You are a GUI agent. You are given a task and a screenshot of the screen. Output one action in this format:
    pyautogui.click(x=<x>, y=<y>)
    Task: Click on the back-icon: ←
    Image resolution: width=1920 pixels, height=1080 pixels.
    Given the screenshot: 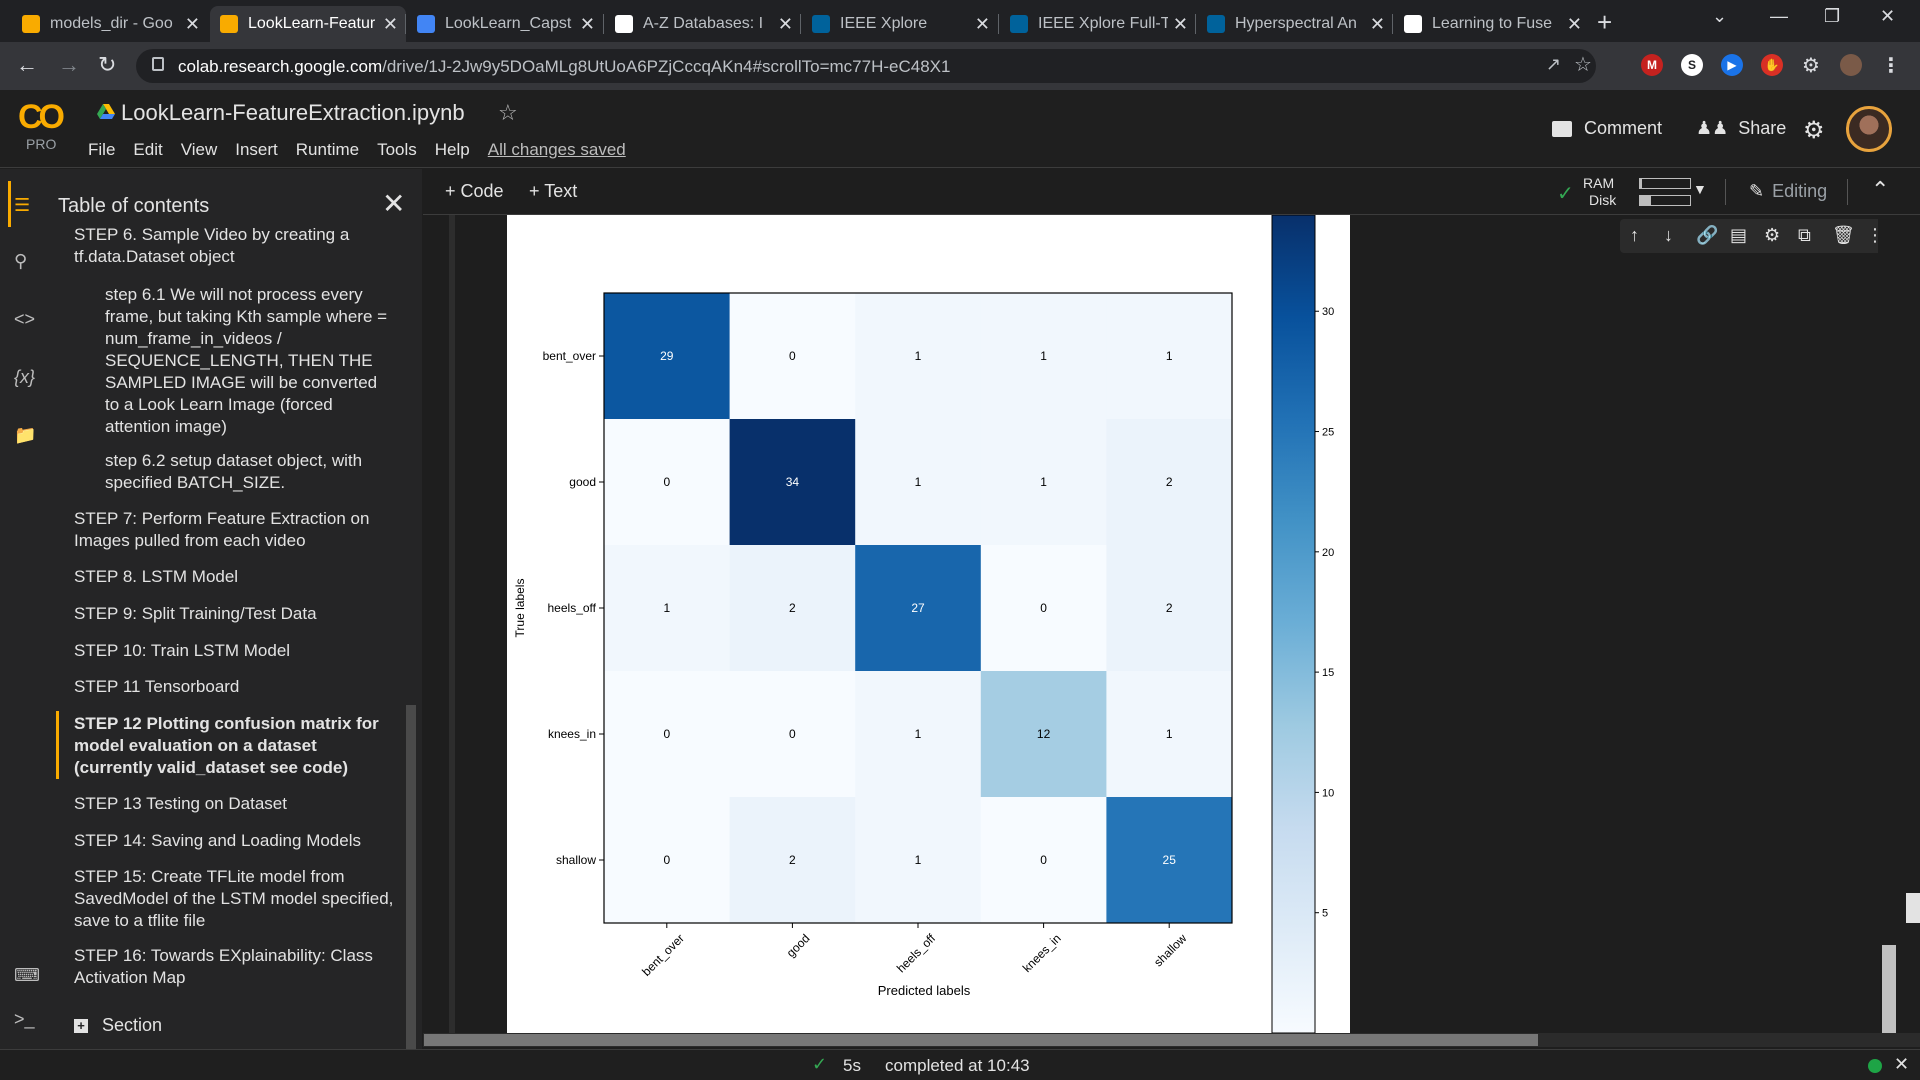 What is the action you would take?
    pyautogui.click(x=27, y=64)
    